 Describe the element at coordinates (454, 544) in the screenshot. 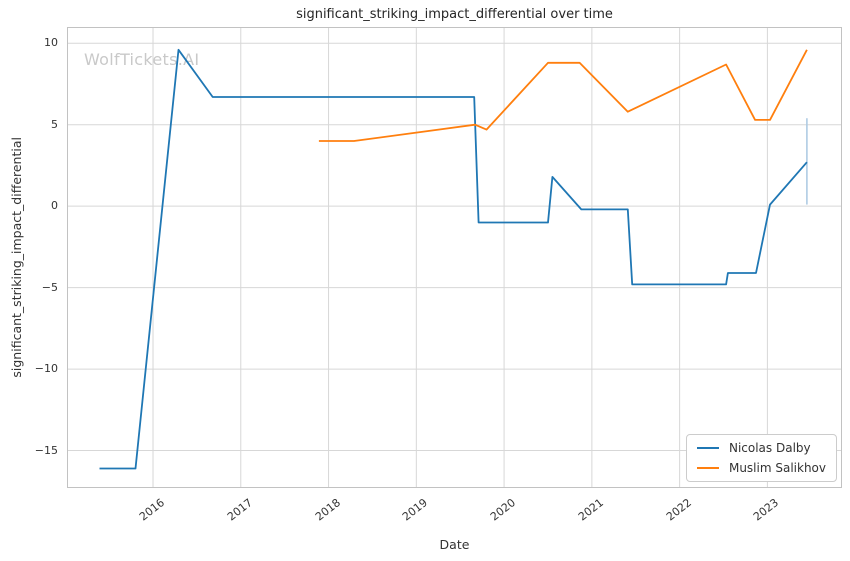

I see `x-axis-label: Date` at that location.